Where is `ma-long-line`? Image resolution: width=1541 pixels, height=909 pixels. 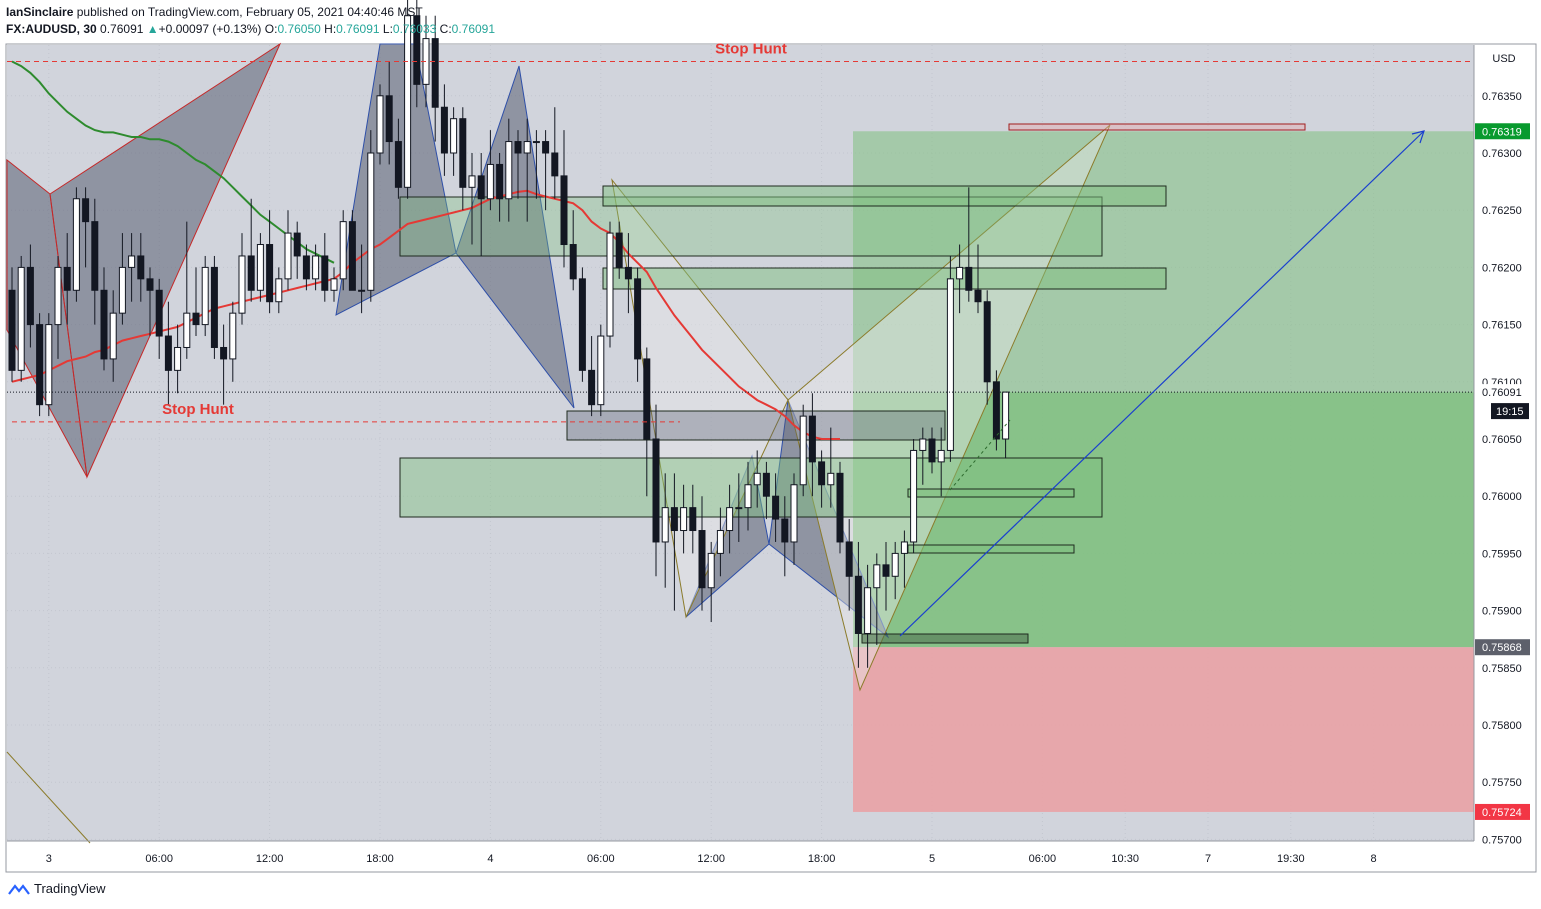 ma-long-line is located at coordinates (173, 162).